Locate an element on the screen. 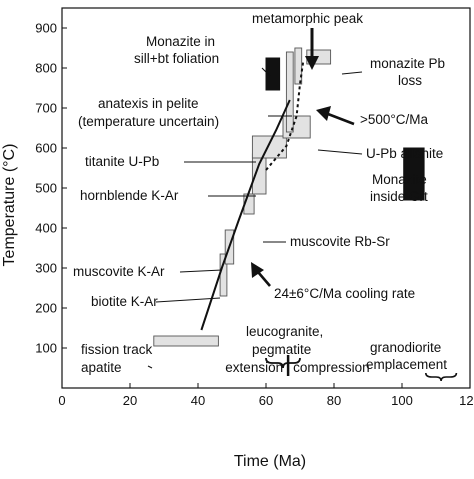 Image resolution: width=474 pixels, height=479 pixels. x-axis-title: Time (Ma) is located at coordinates (270, 461).